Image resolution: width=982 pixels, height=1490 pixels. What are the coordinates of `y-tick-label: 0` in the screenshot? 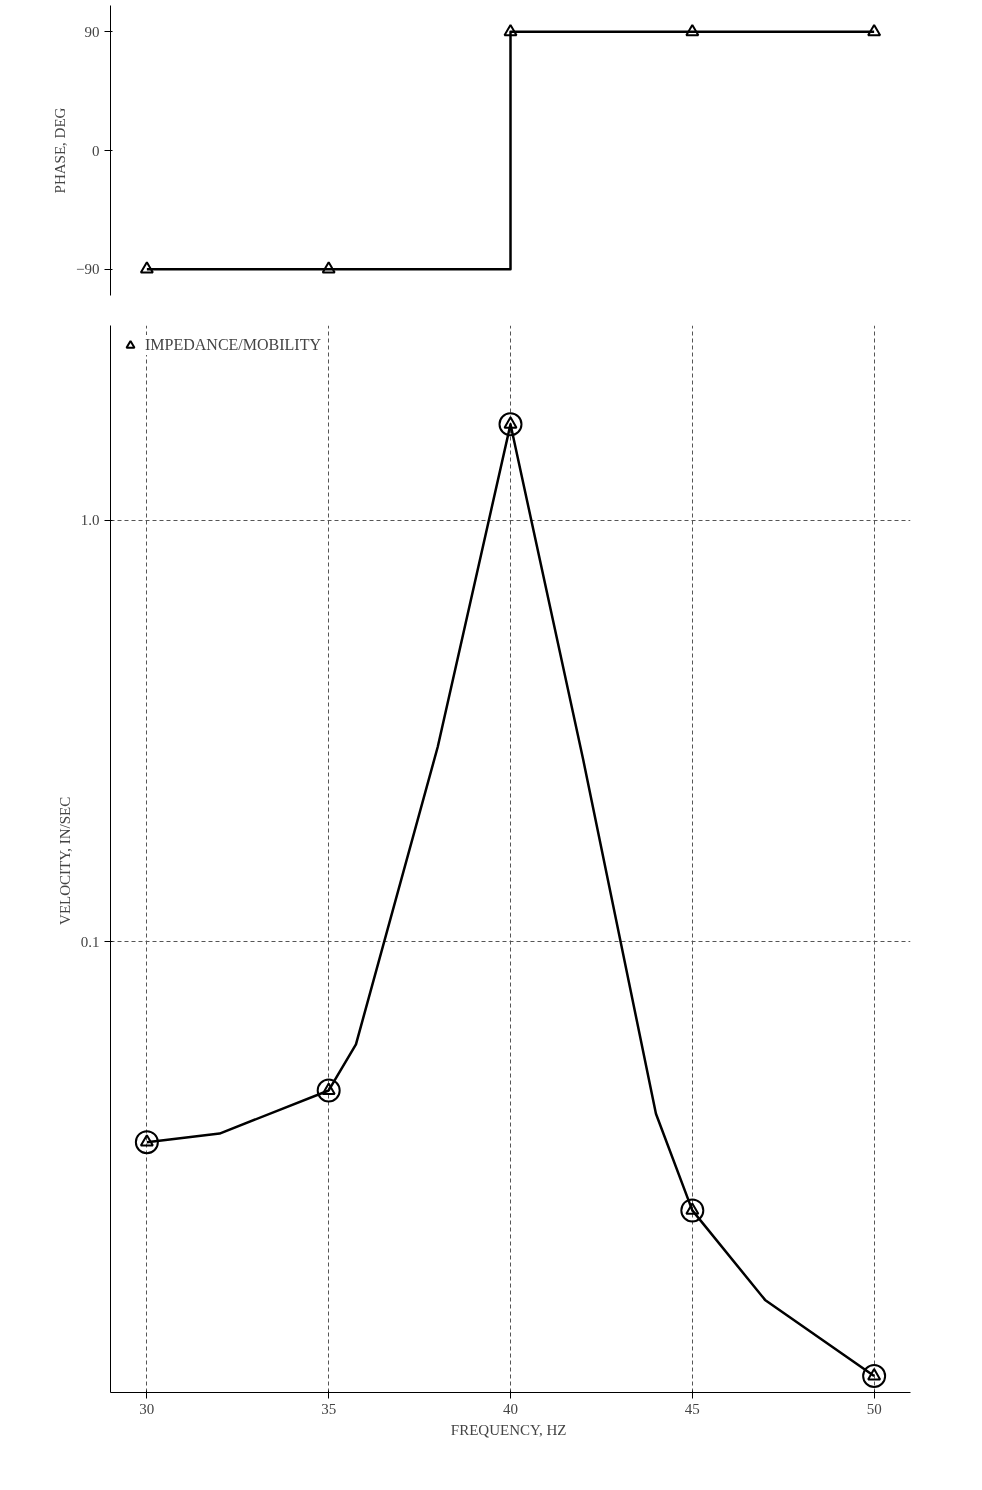 It's located at (96, 150).